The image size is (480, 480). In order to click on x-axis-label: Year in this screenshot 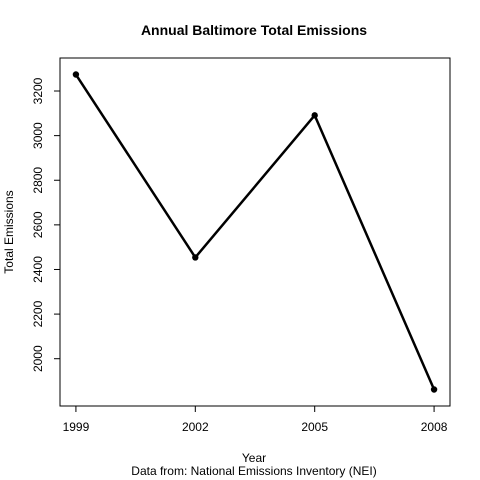, I will do `click(254, 458)`.